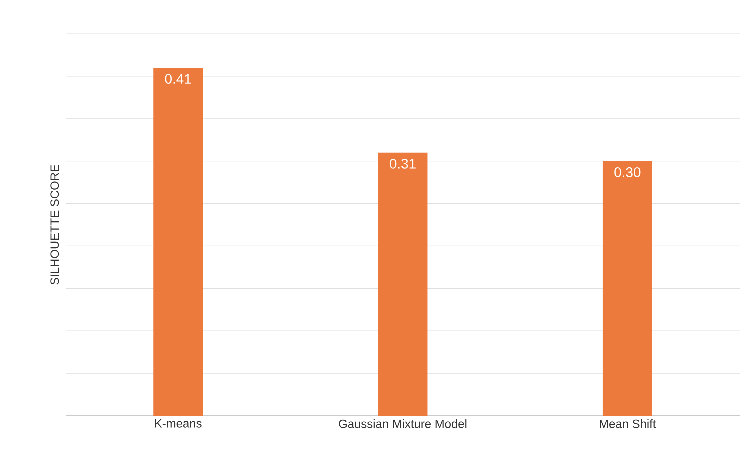  Describe the element at coordinates (178, 424) in the screenshot. I see `x-tick-label: K-means` at that location.